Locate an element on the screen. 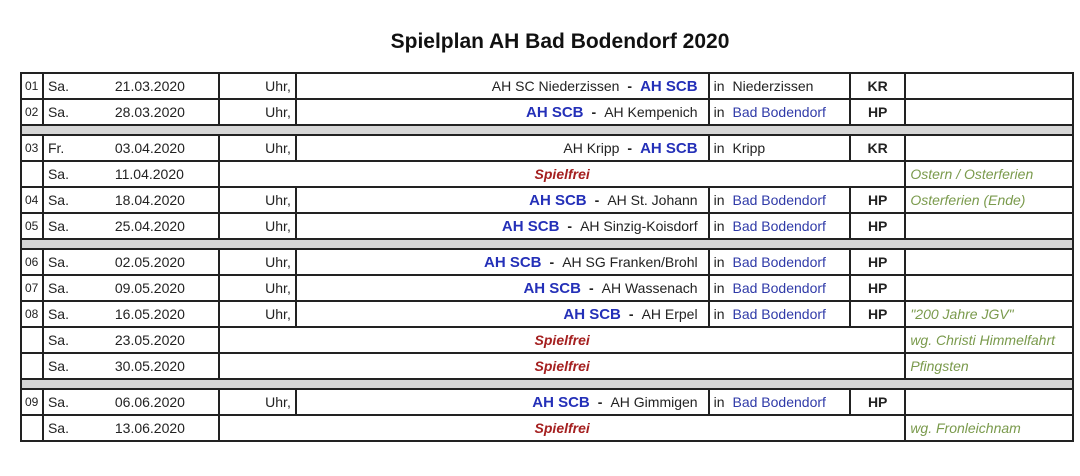  page-title: Spielplan AH Bad Bodendorf 2020 is located at coordinates (560, 41).